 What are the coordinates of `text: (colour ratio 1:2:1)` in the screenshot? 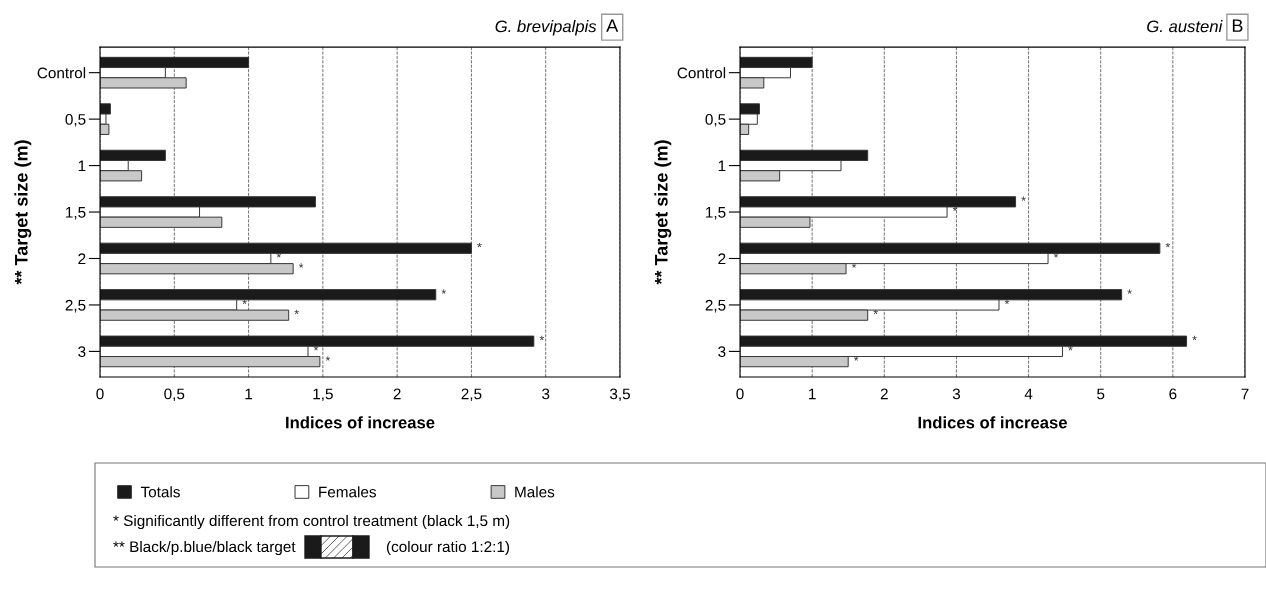 It's located at (448, 548).